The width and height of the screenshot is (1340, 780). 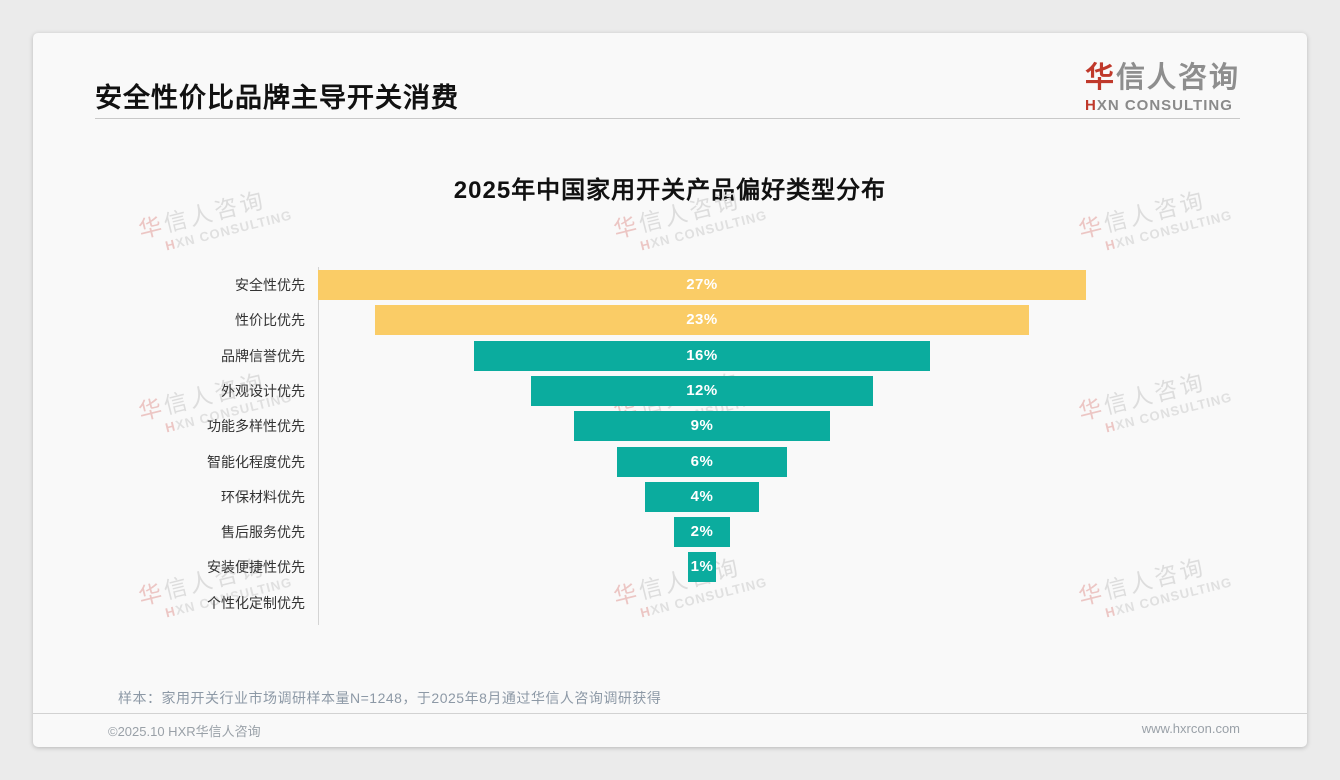 I want to click on bar-value-label: 2%, so click(x=702, y=532).